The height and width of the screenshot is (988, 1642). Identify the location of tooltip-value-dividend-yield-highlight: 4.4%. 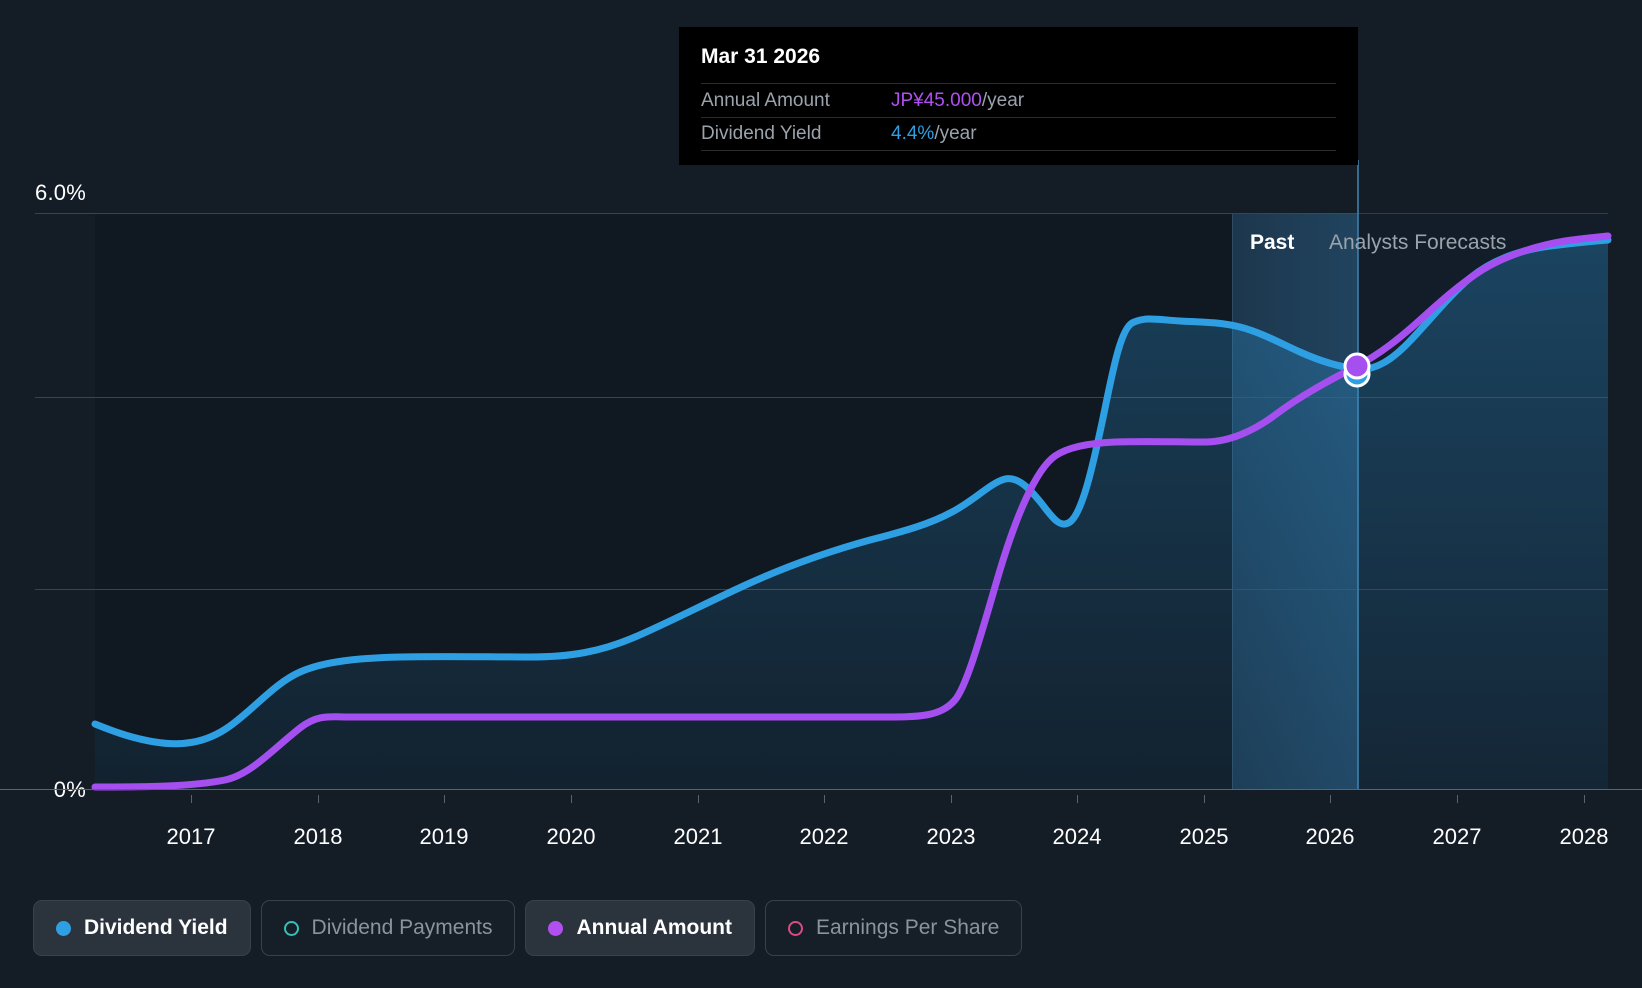
(913, 133).